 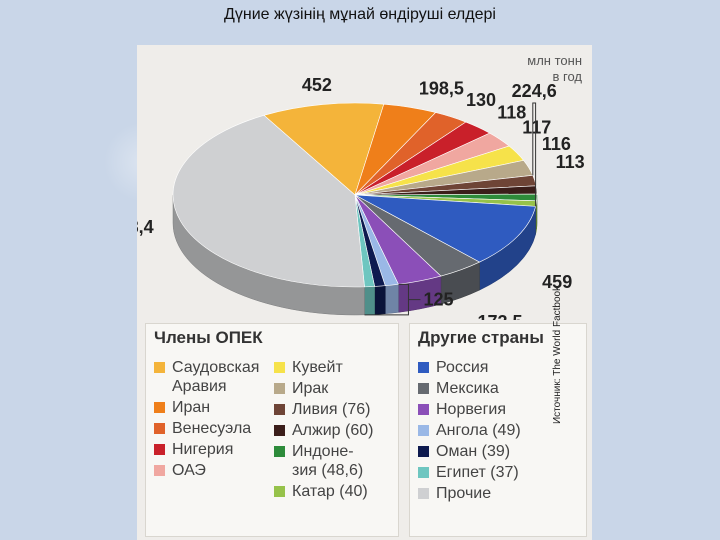 I want to click on legend-label: Кувейт, so click(x=317, y=367).